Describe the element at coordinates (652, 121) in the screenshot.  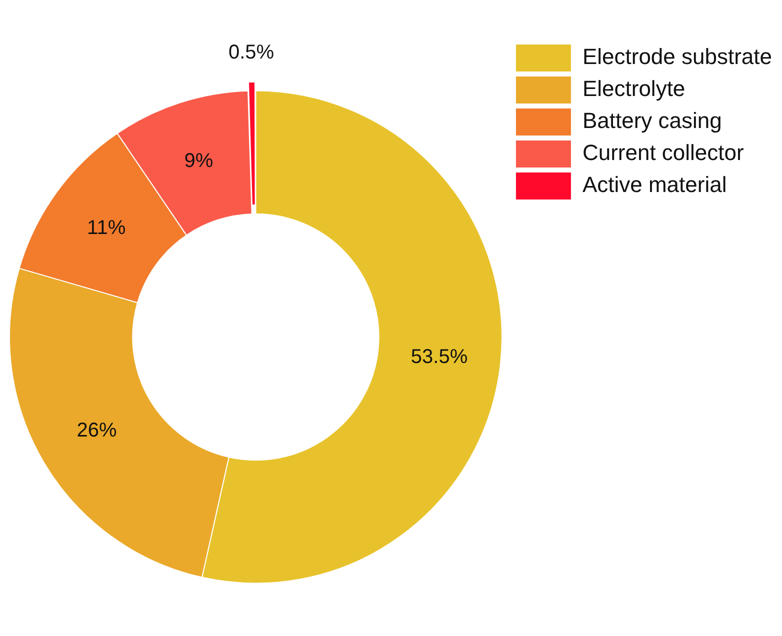
I see `legend-label: Battery casing` at that location.